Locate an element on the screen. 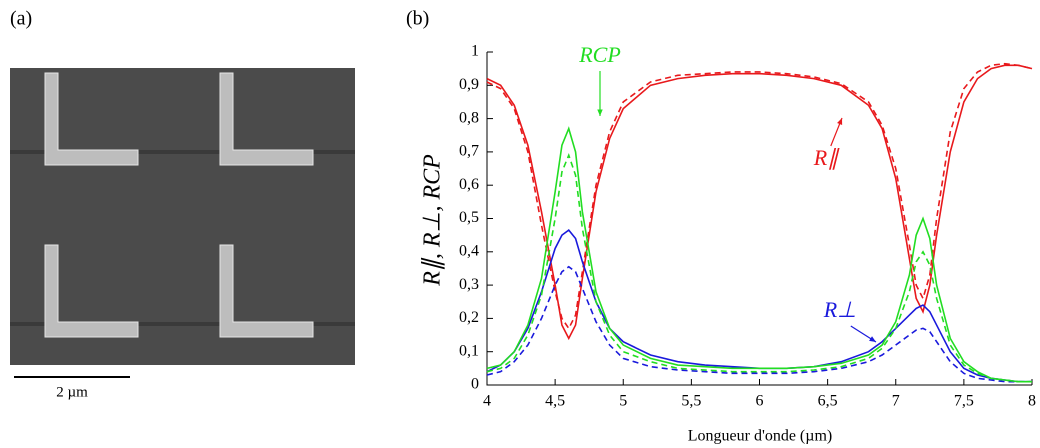  y-tick-label: 1 is located at coordinates (475, 51).